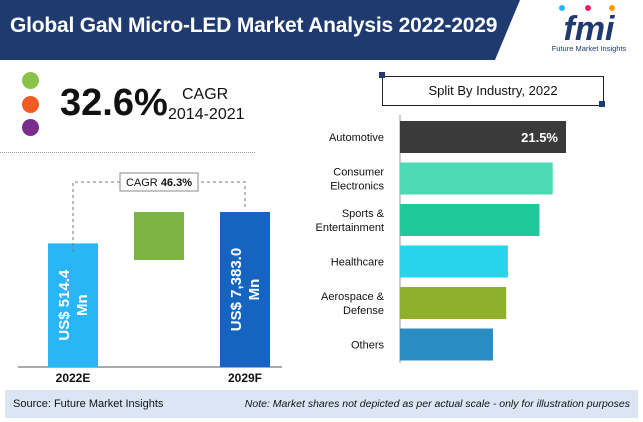  Describe the element at coordinates (493, 91) in the screenshot. I see `segment-title: Split By Industry, 2022` at that location.